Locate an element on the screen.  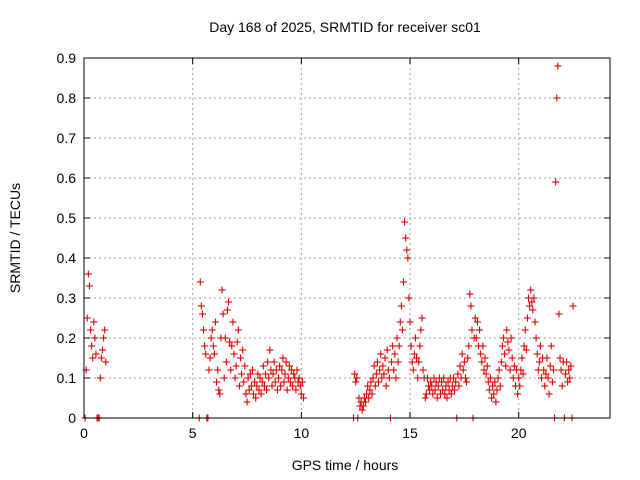
x-tick-label: 0 is located at coordinates (84, 433).